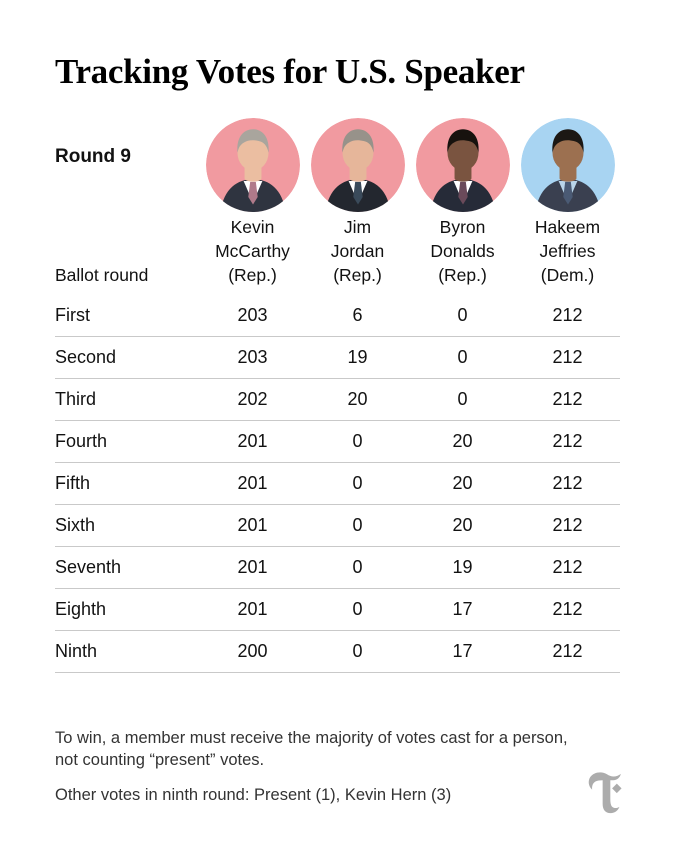  Describe the element at coordinates (252, 651) in the screenshot. I see `vote-count-cell: 200` at that location.